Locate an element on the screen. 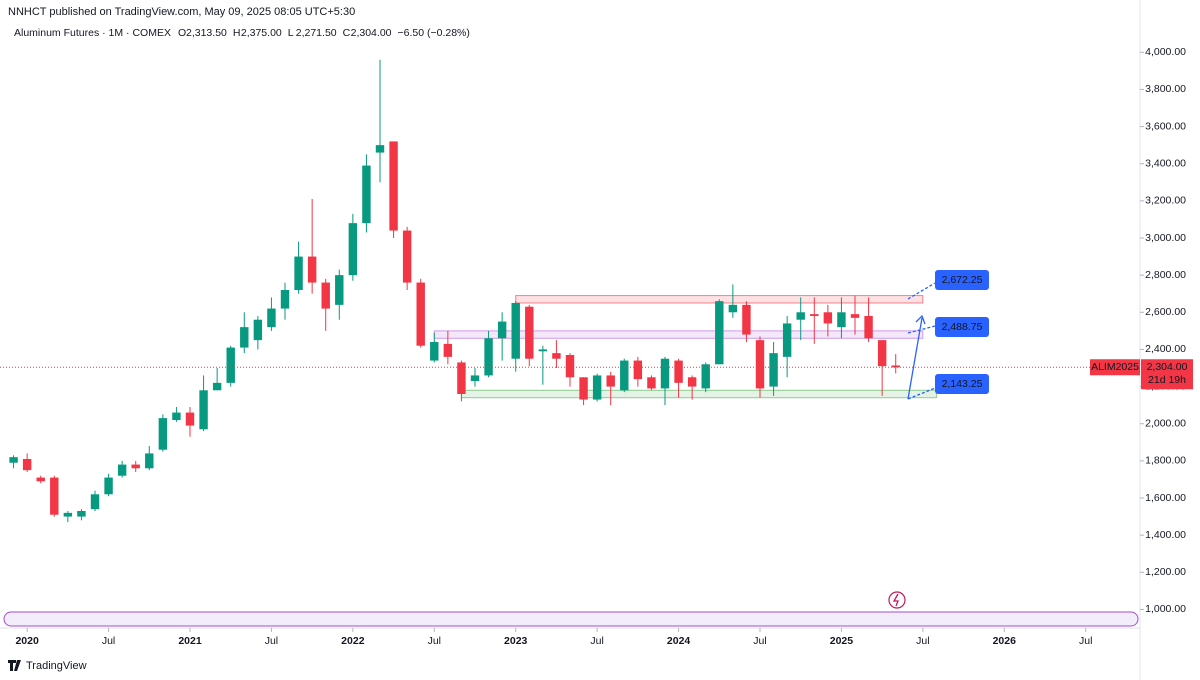  symbol-tag-text: ALIM2025 is located at coordinates (1115, 367).